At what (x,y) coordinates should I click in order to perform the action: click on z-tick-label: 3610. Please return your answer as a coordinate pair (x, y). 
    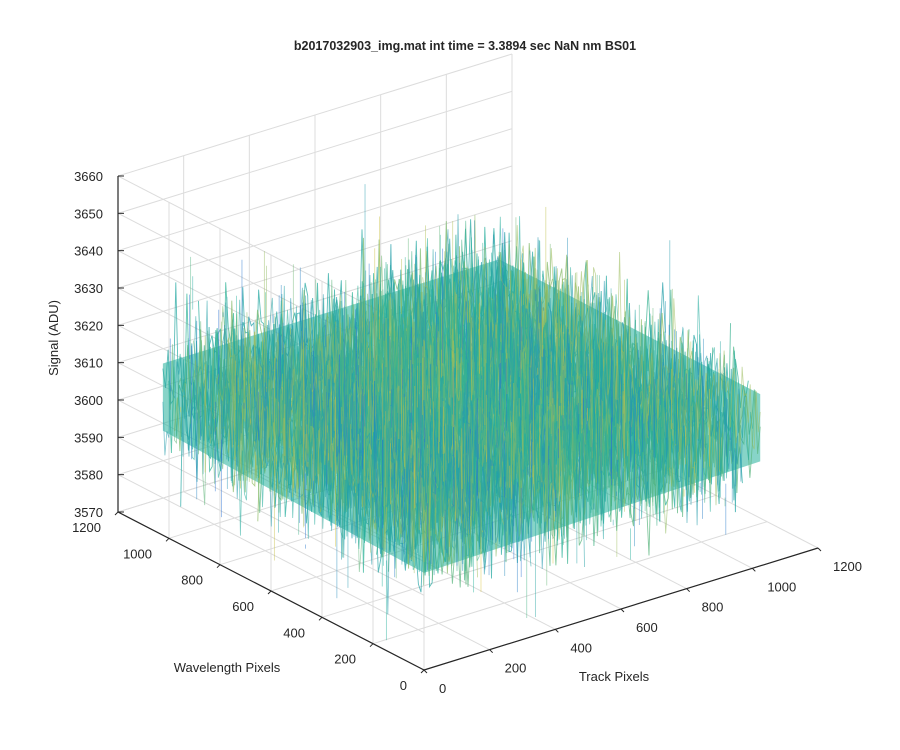
    Looking at the image, I should click on (88, 363).